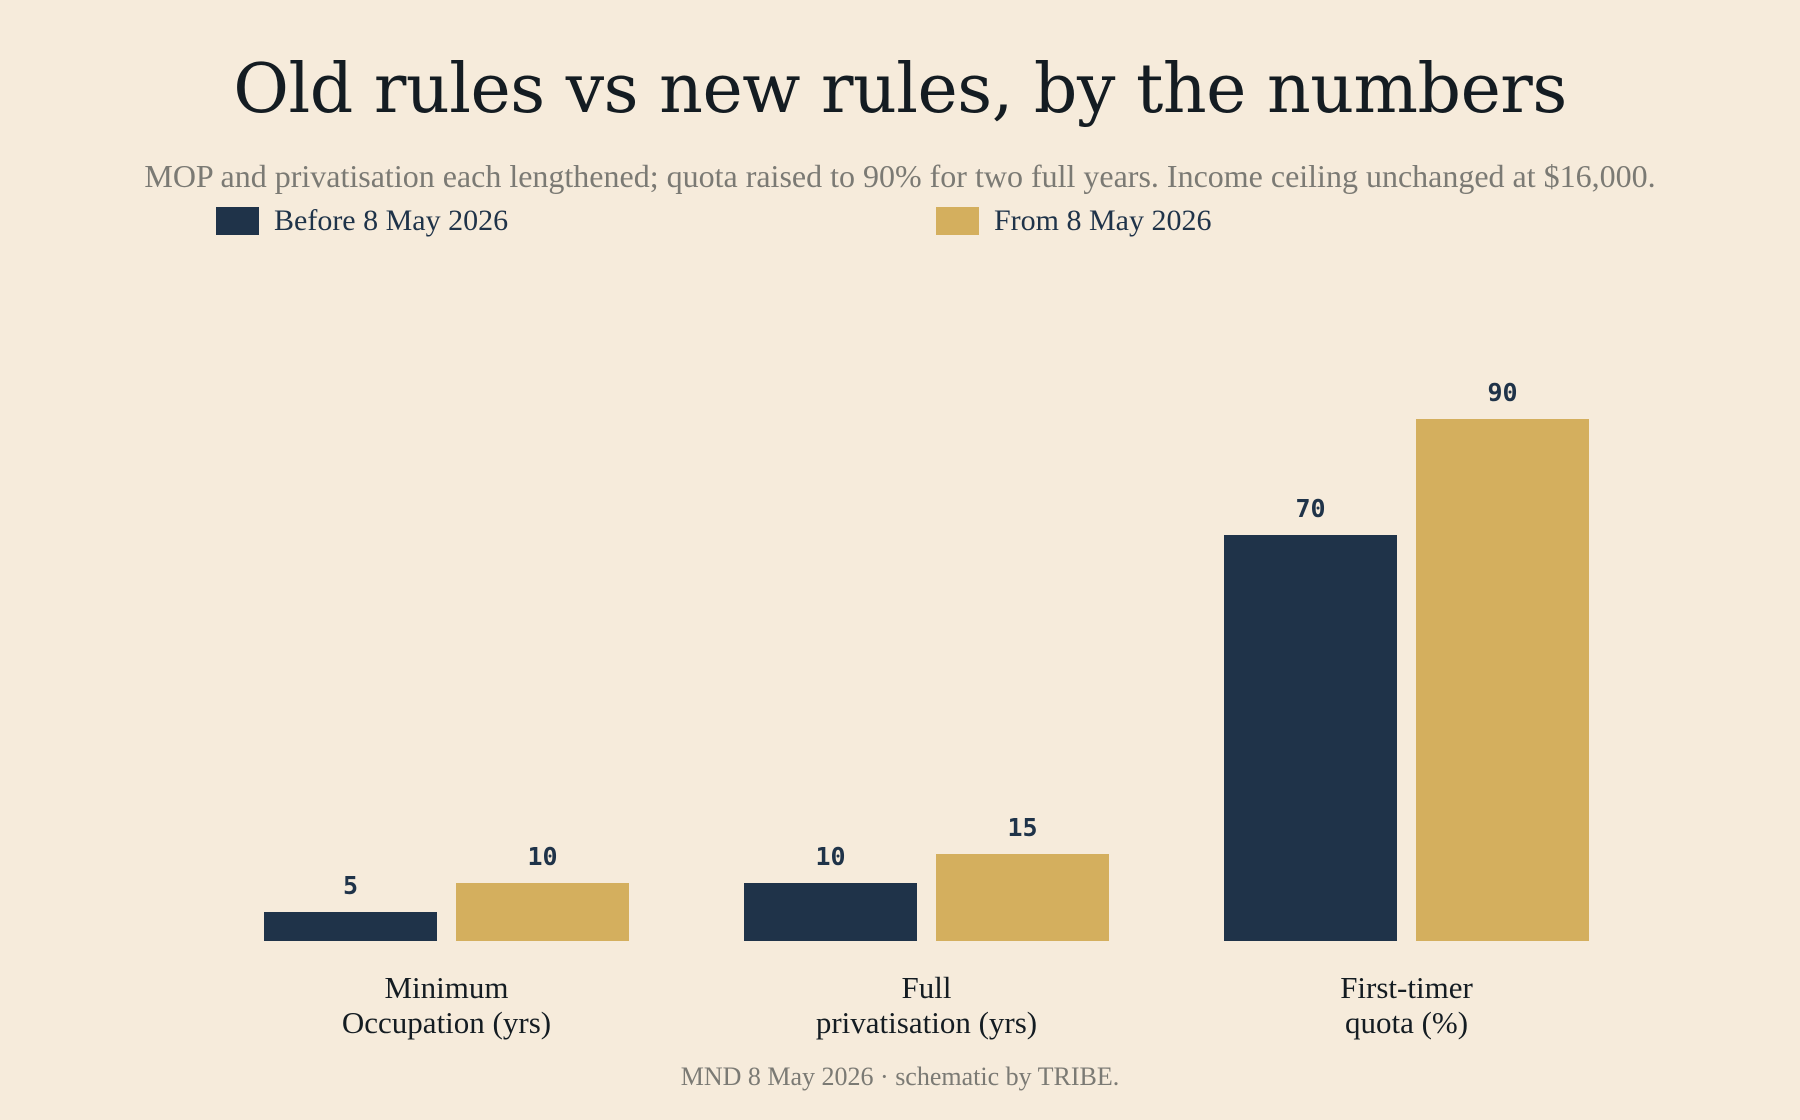 The height and width of the screenshot is (1120, 1800). What do you see at coordinates (446, 1022) in the screenshot?
I see `category-label-line: Occupation (yrs)` at bounding box center [446, 1022].